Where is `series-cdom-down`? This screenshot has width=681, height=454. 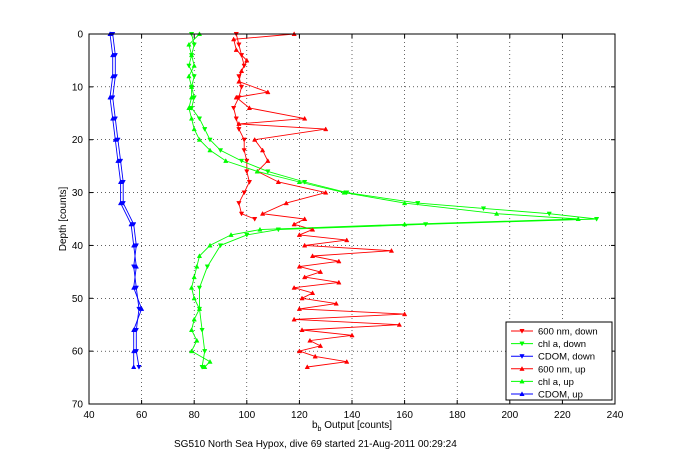 series-cdom-down is located at coordinates (126, 200).